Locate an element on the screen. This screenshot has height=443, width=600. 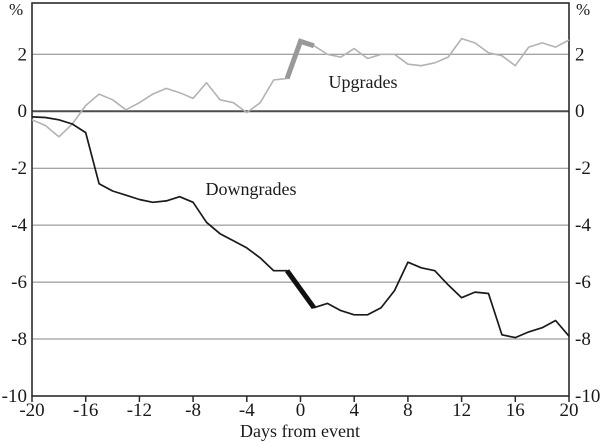
y-tick-label-right--10: -10 is located at coordinates (587, 396).